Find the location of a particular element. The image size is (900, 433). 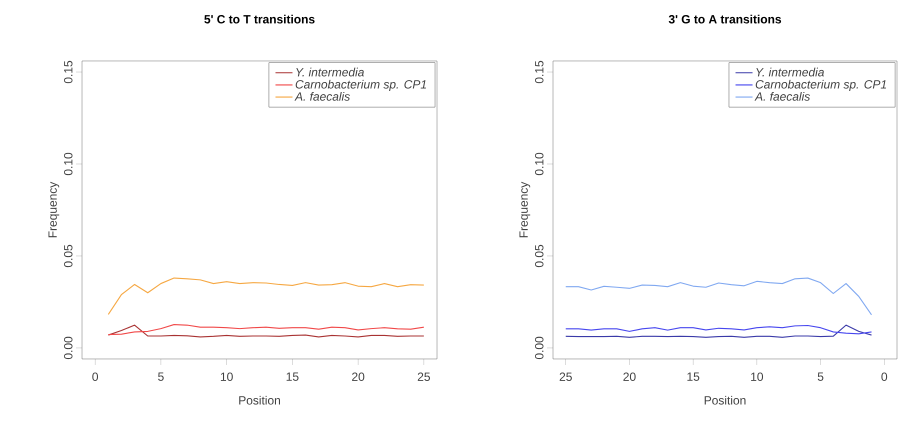

chart-title: 3' G to A transitions is located at coordinates (725, 19).